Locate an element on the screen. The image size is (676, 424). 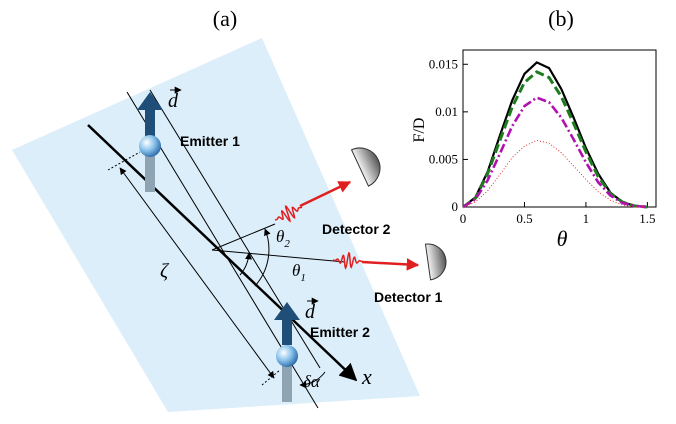
emitter-label: Emitter 2 is located at coordinates (340, 332).